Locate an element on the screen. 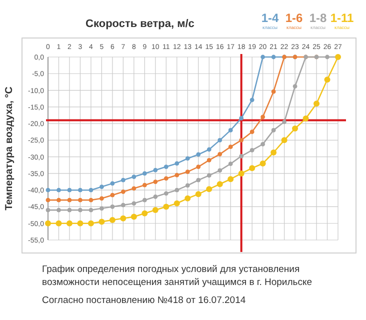 The width and height of the screenshot is (366, 320). x-axis-title: Скорость ветра, м/с is located at coordinates (140, 24).